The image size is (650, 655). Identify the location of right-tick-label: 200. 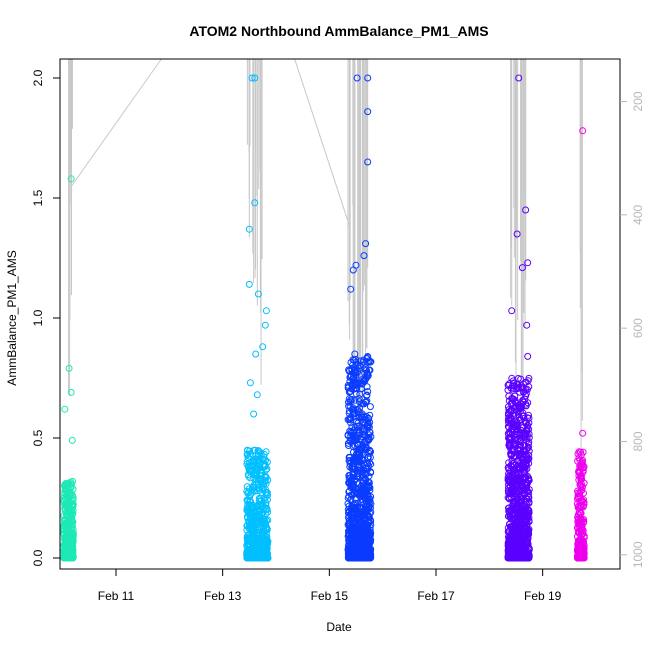
(638, 101).